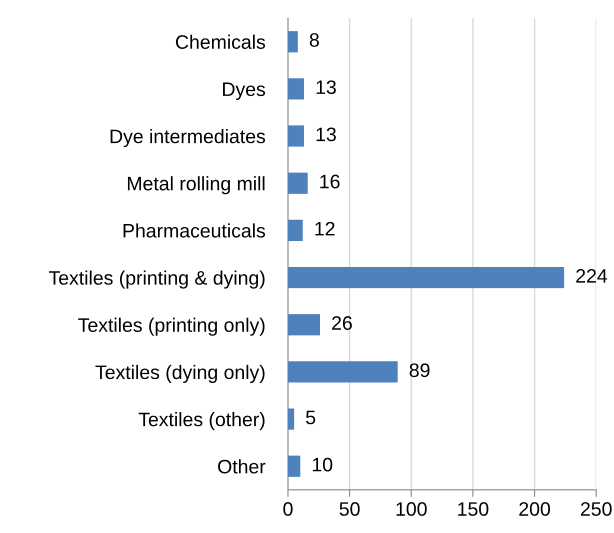  Describe the element at coordinates (244, 91) in the screenshot. I see `y-tick-label: Dyes` at that location.